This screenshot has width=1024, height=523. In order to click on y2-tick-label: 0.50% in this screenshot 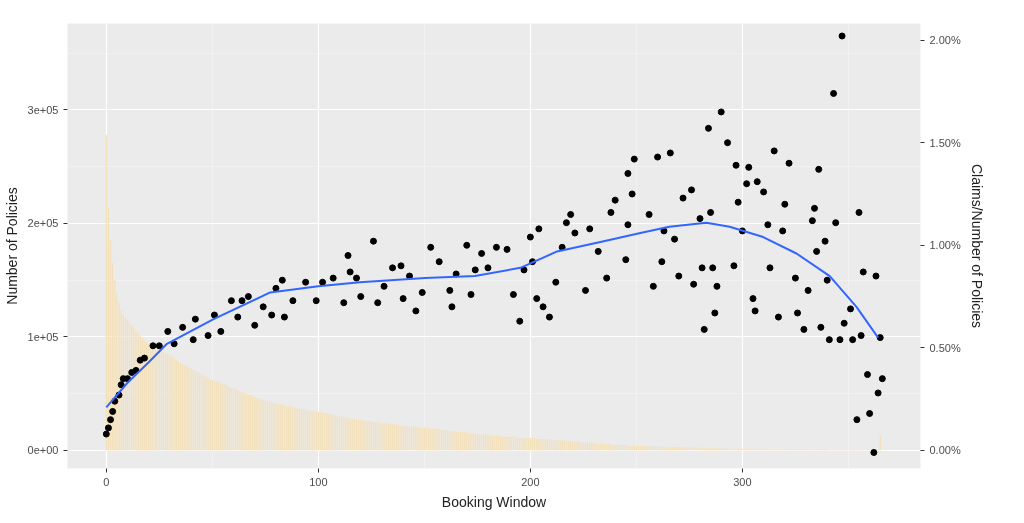, I will do `click(945, 347)`.